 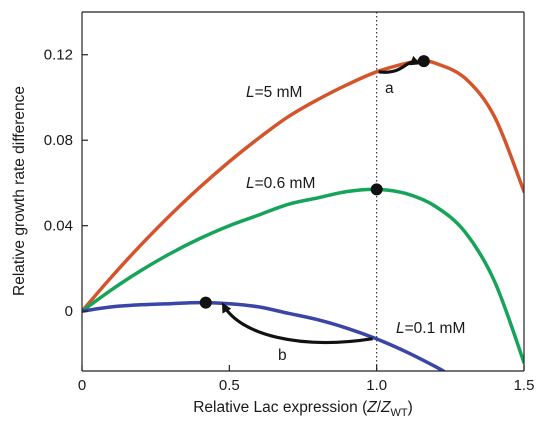 What do you see at coordinates (58, 226) in the screenshot?
I see `y-tick-label: 0.04` at bounding box center [58, 226].